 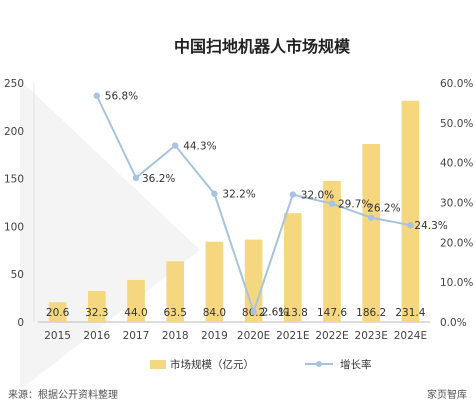 I want to click on x-tick-label: 2022E, so click(x=331, y=336).